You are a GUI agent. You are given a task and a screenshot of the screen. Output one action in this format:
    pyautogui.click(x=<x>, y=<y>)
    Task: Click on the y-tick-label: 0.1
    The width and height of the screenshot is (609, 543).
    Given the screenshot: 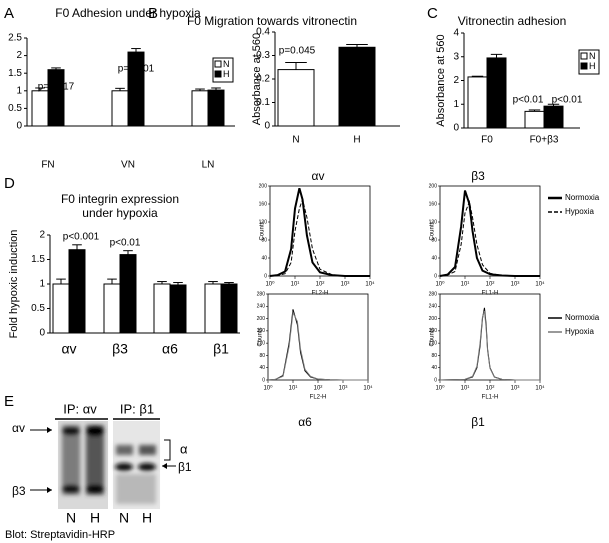 What is the action you would take?
    pyautogui.click(x=263, y=102)
    